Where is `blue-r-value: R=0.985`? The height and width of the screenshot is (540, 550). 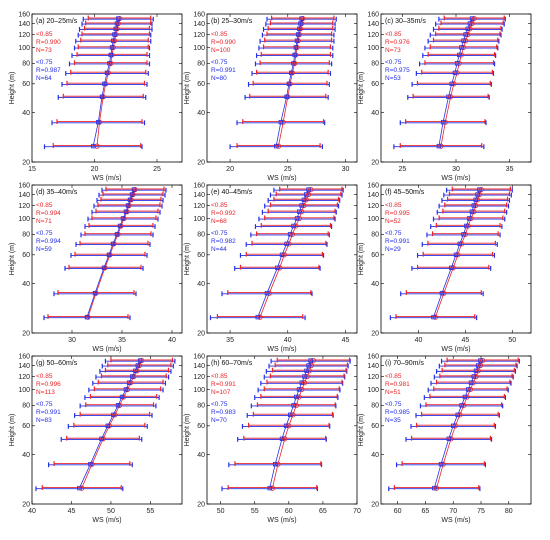 blue-r-value: R=0.985 is located at coordinates (397, 412).